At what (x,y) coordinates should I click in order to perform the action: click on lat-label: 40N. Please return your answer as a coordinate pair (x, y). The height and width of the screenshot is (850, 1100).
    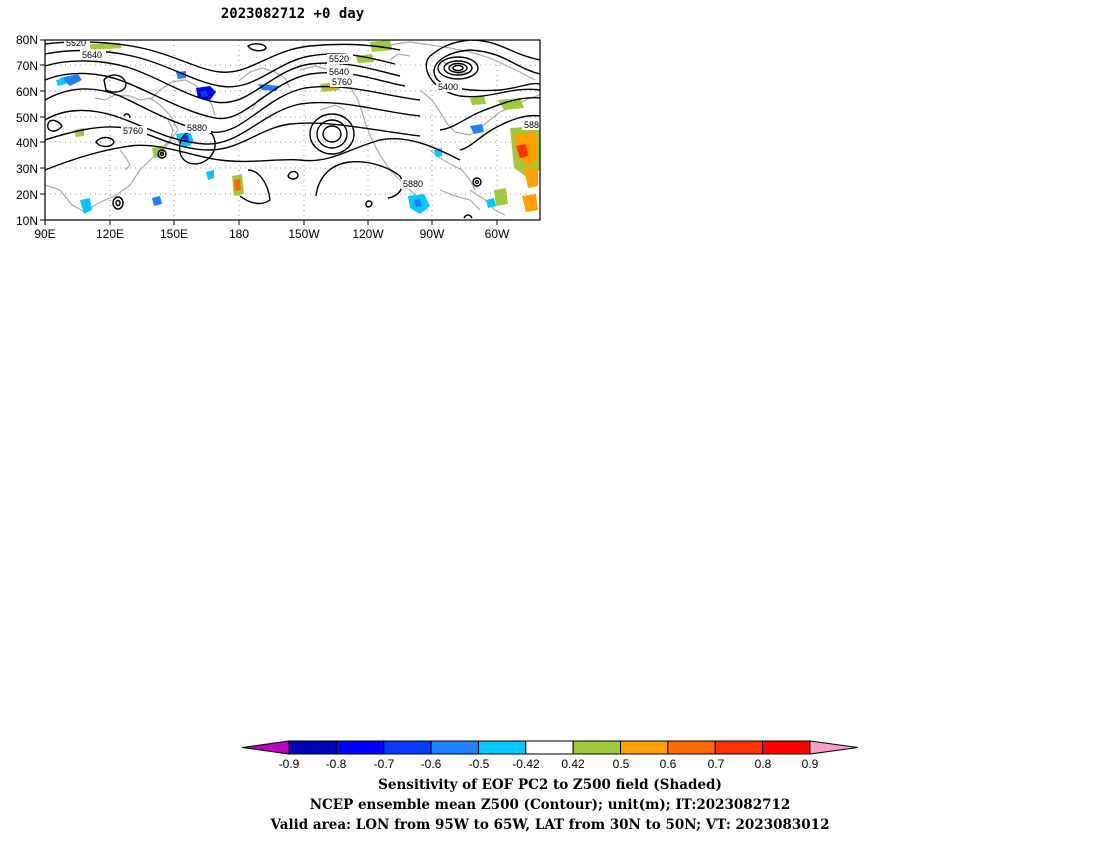
    Looking at the image, I should click on (27, 143).